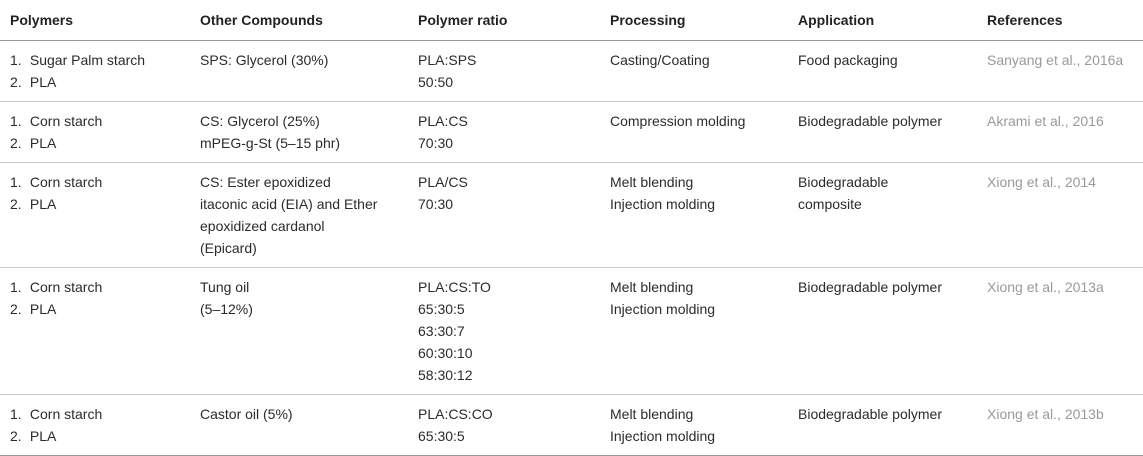 This screenshot has width=1143, height=456. I want to click on cell-application: Biodegradable composite, so click(892, 215).